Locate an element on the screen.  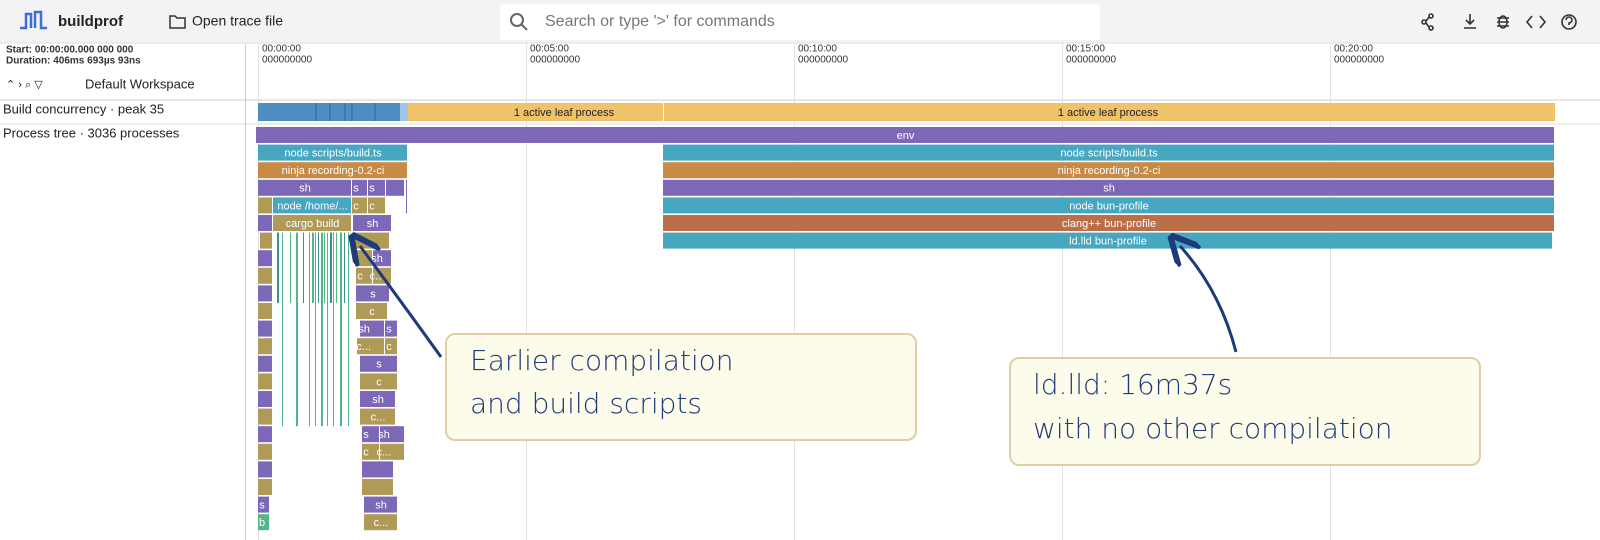
search-placeholder: Search or type '>' for commands is located at coordinates (660, 21).